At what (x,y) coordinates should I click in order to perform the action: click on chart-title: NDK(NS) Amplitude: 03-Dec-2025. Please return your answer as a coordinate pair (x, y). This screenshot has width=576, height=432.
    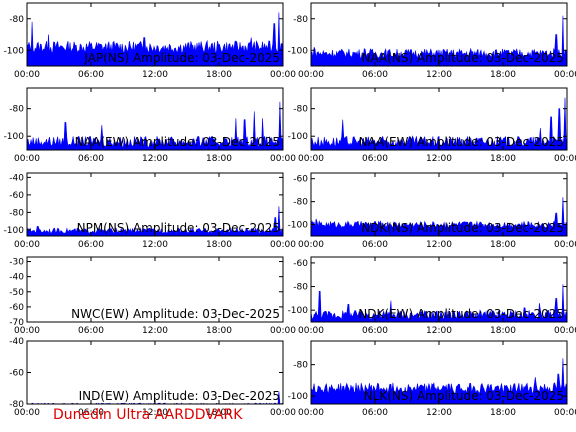
    Looking at the image, I should click on (462, 228).